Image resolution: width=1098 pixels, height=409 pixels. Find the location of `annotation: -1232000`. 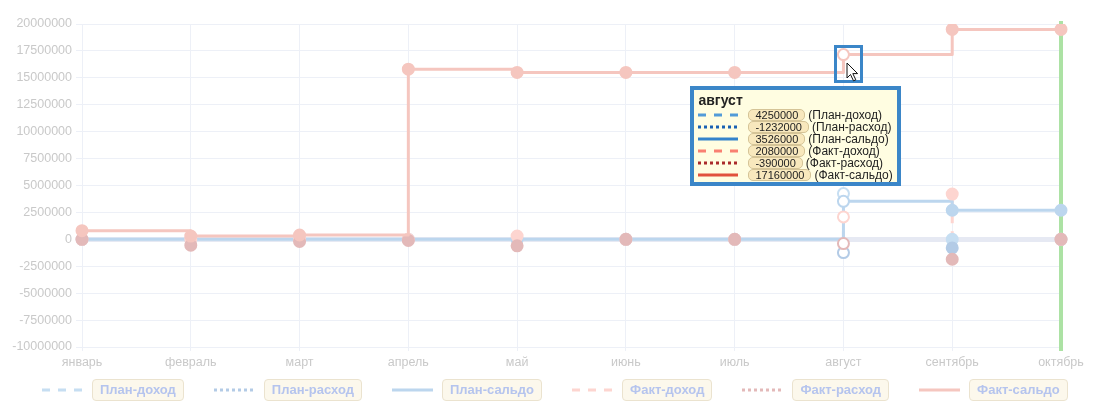

annotation: -1232000 is located at coordinates (778, 127).